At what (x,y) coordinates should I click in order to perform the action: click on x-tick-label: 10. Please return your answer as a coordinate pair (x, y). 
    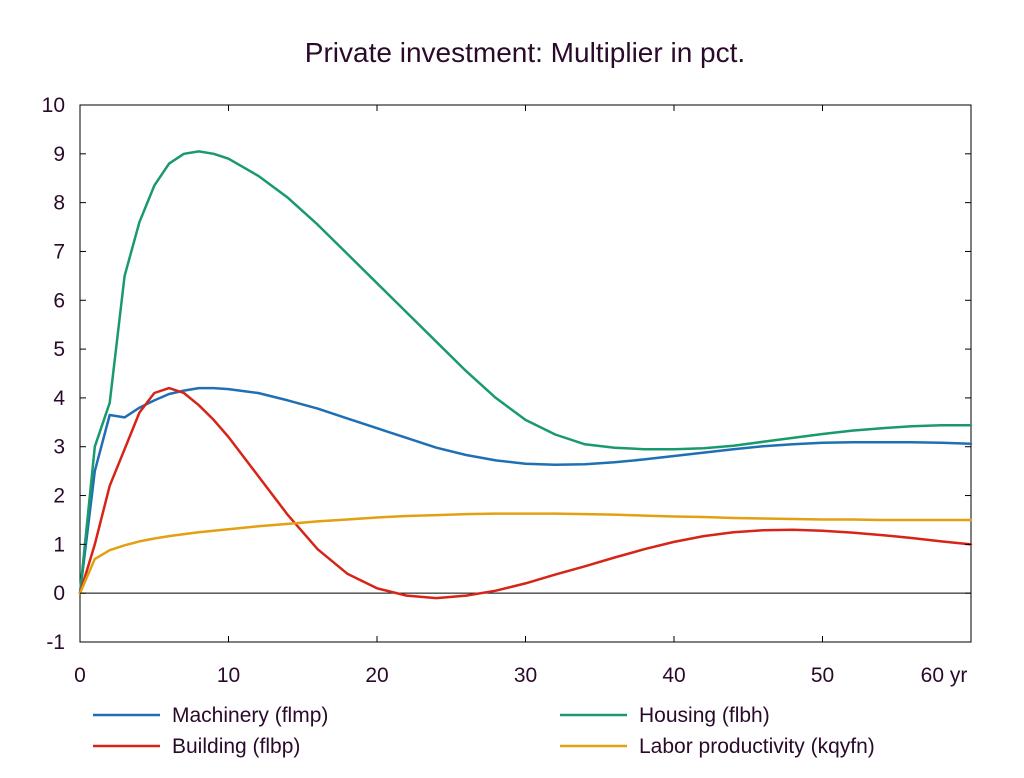
    Looking at the image, I should click on (228, 675).